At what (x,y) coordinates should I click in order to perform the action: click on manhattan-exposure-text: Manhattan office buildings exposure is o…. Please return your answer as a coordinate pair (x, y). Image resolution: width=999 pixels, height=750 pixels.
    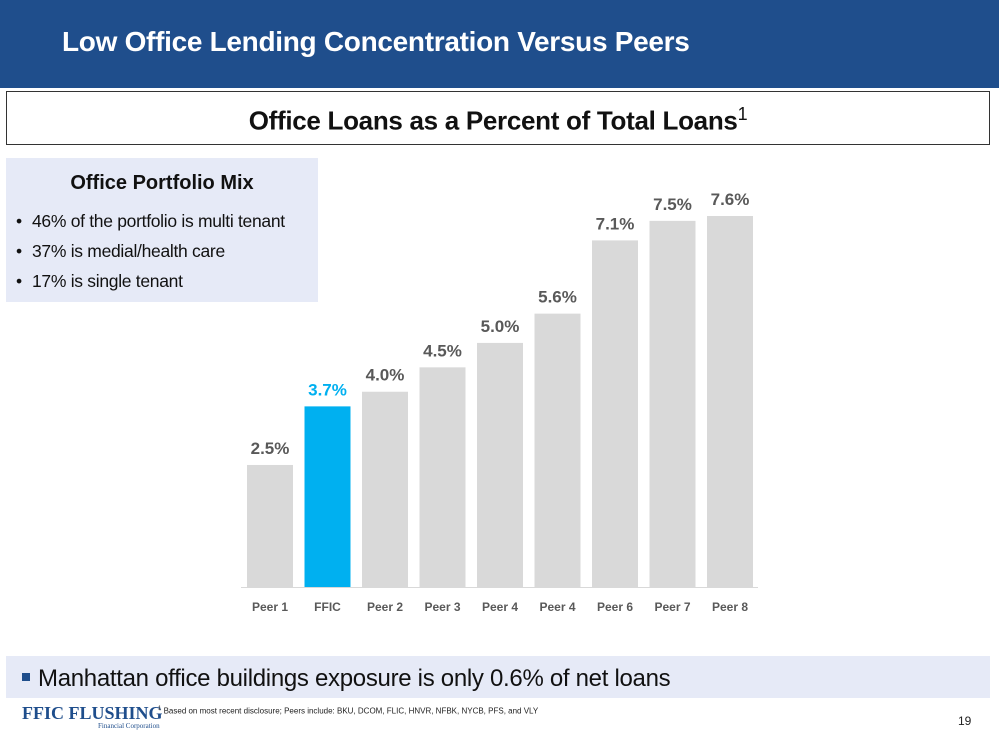
    Looking at the image, I should click on (354, 678).